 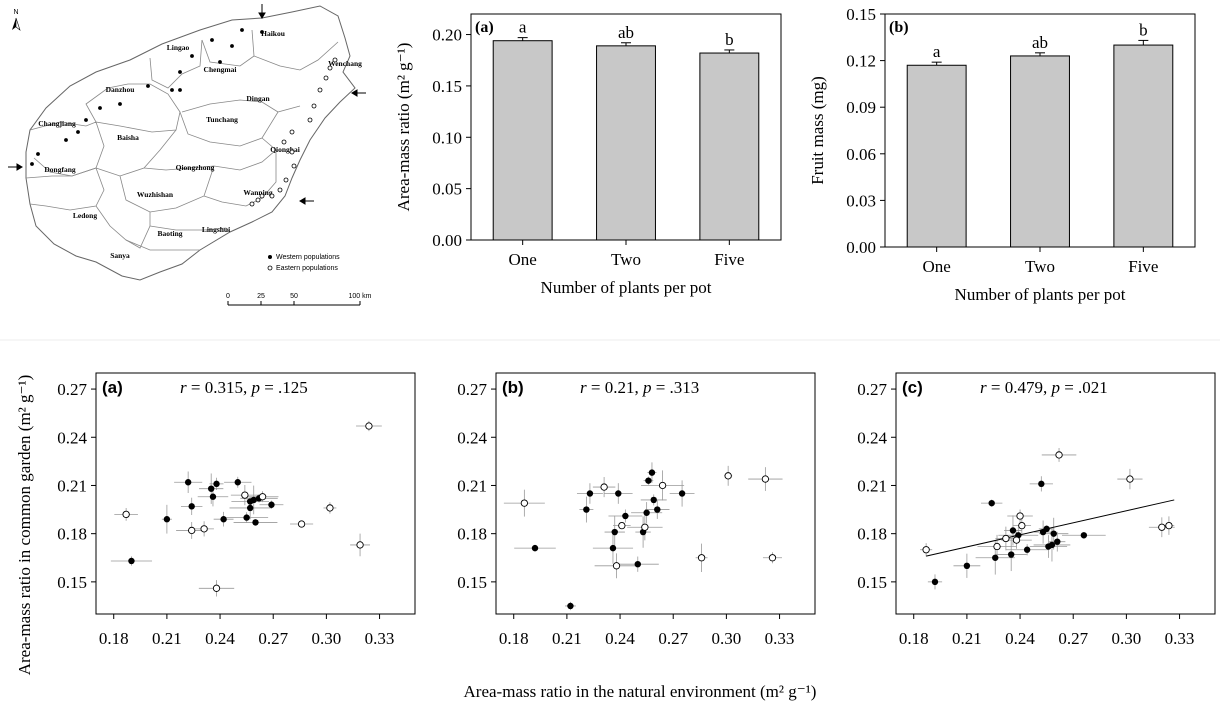 What do you see at coordinates (228, 296) in the screenshot?
I see `scale-label: 0` at bounding box center [228, 296].